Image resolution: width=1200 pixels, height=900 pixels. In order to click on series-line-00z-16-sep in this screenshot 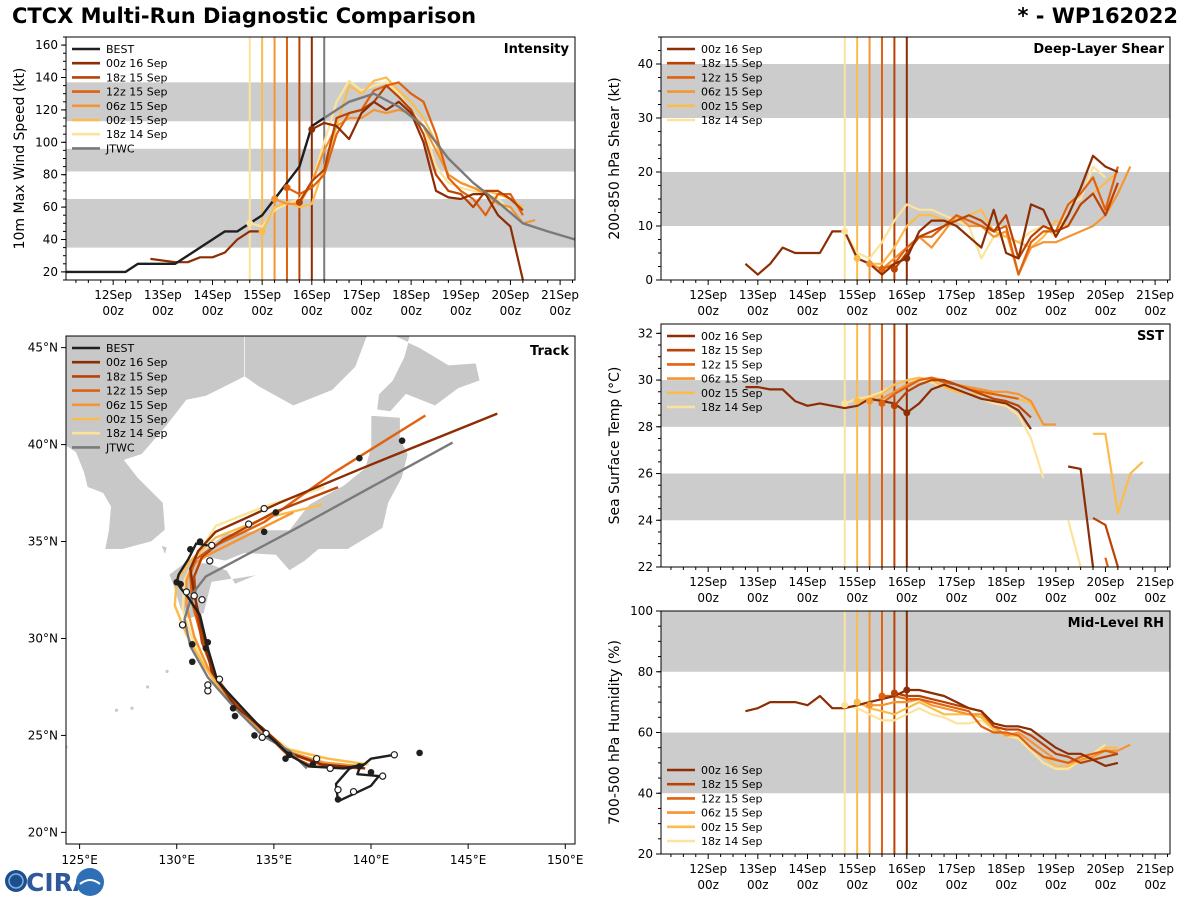, I will do `click(931, 215)`.